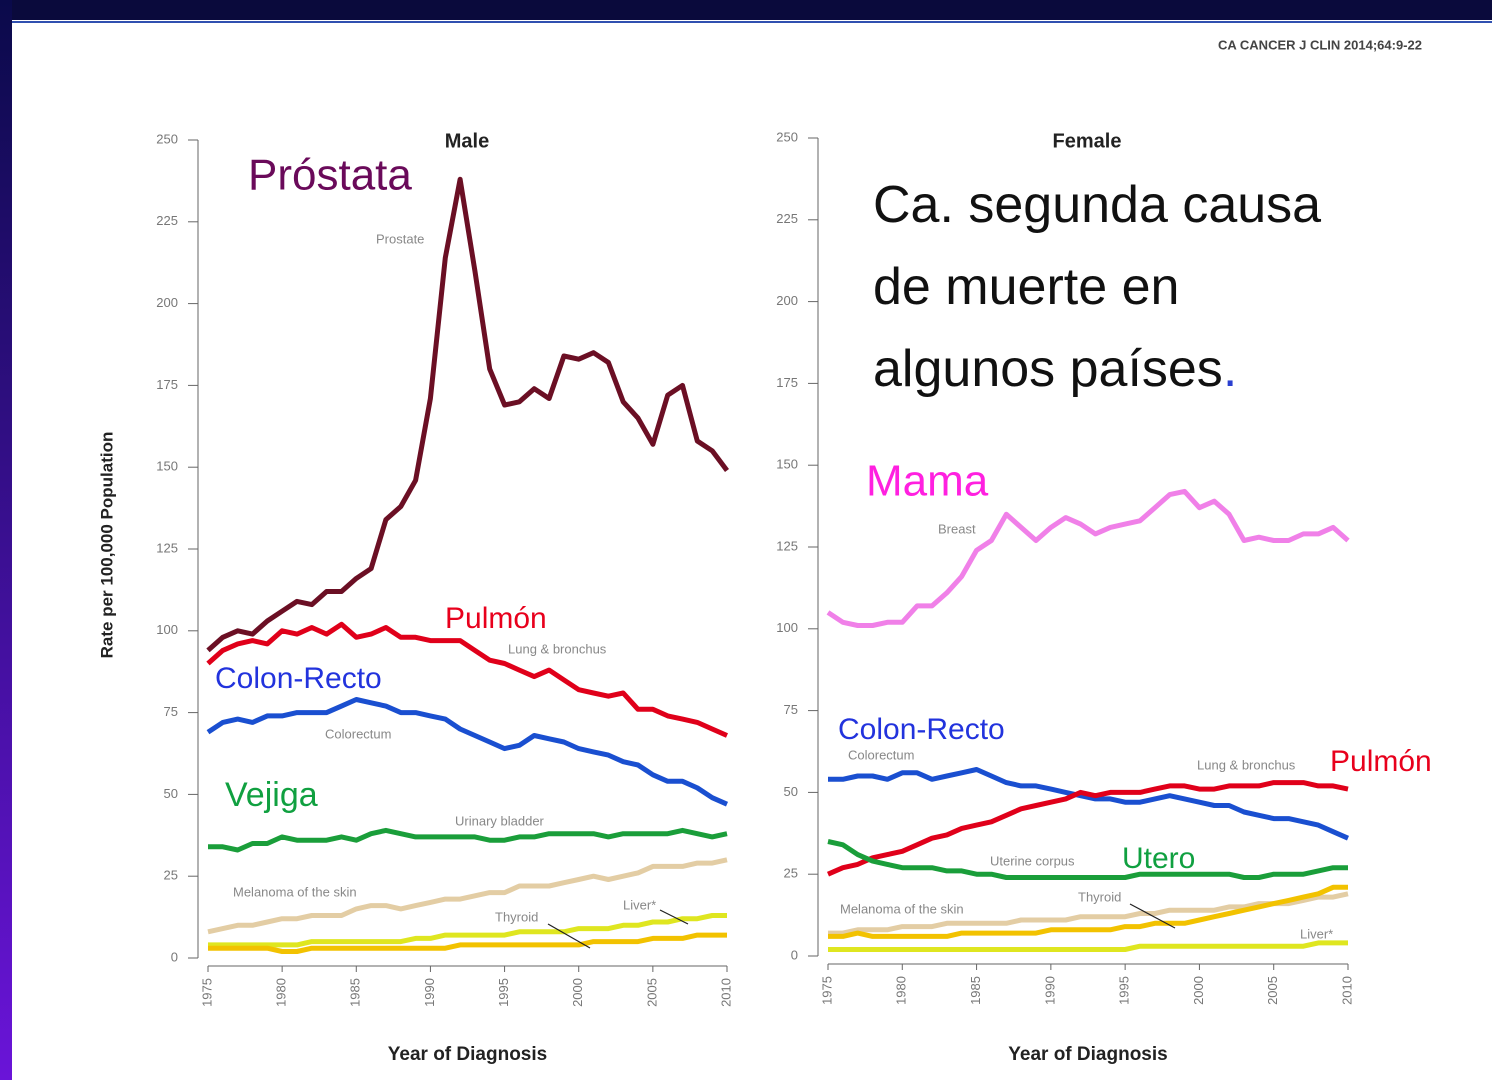 The image size is (1492, 1080). I want to click on overlay-line: algunos países., so click(1055, 369).